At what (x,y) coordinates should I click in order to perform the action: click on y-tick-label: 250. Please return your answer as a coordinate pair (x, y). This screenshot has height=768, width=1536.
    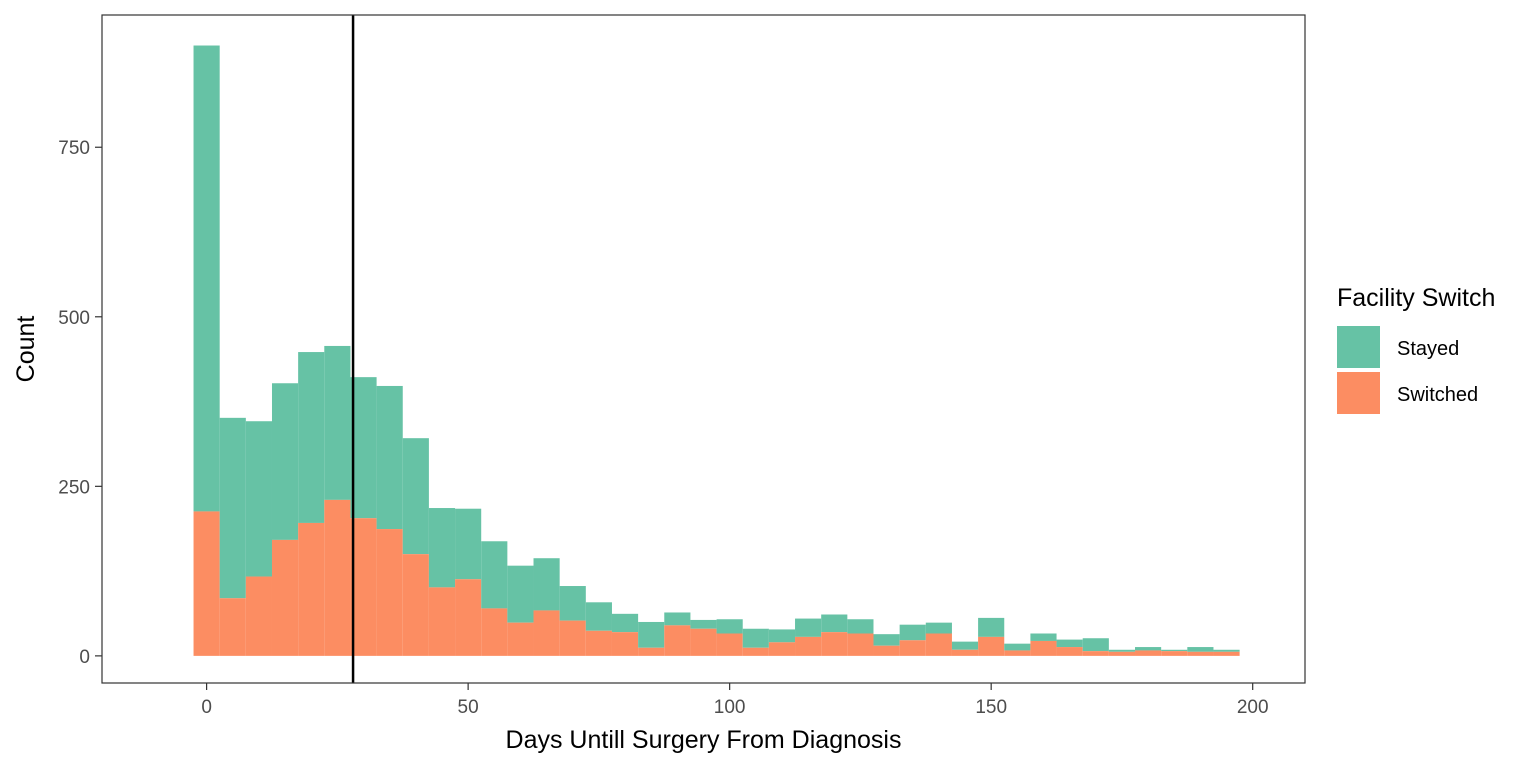
    Looking at the image, I should click on (74, 487).